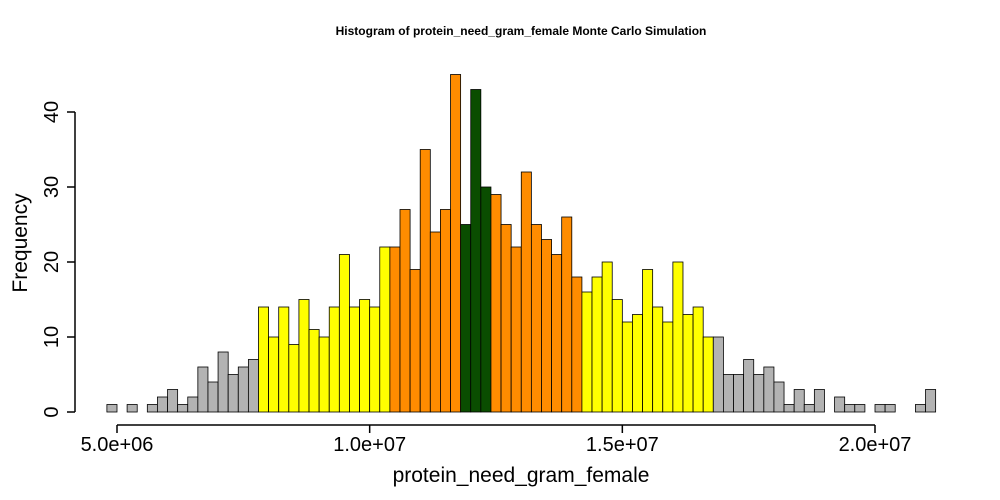 The image size is (1000, 500). Describe the element at coordinates (622, 445) in the screenshot. I see `x-tick-label: 1.5e+07` at that location.